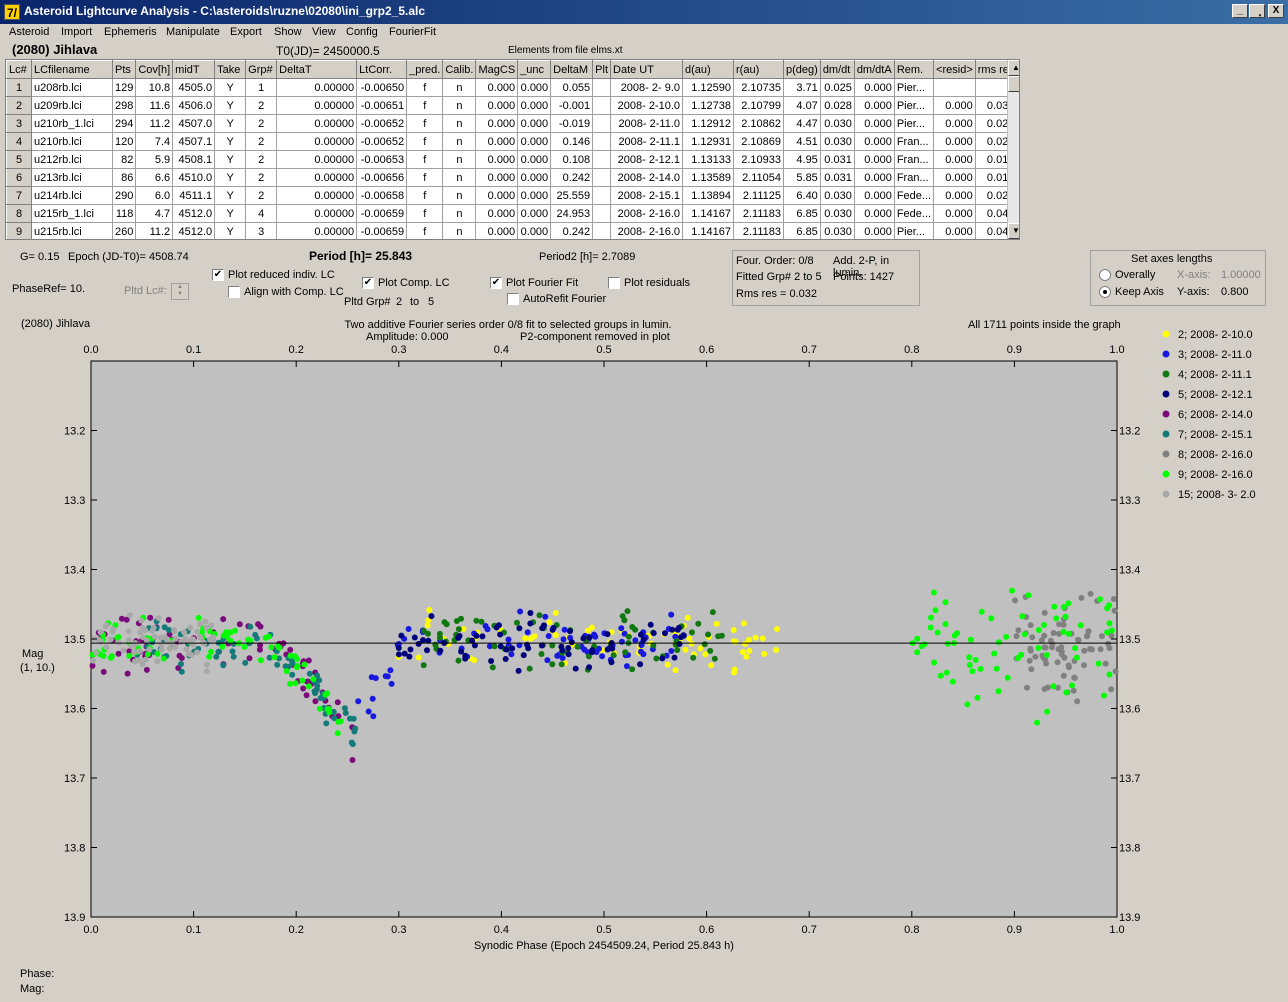 This screenshot has height=1002, width=1288. I want to click on table-cell: 118, so click(124, 213).